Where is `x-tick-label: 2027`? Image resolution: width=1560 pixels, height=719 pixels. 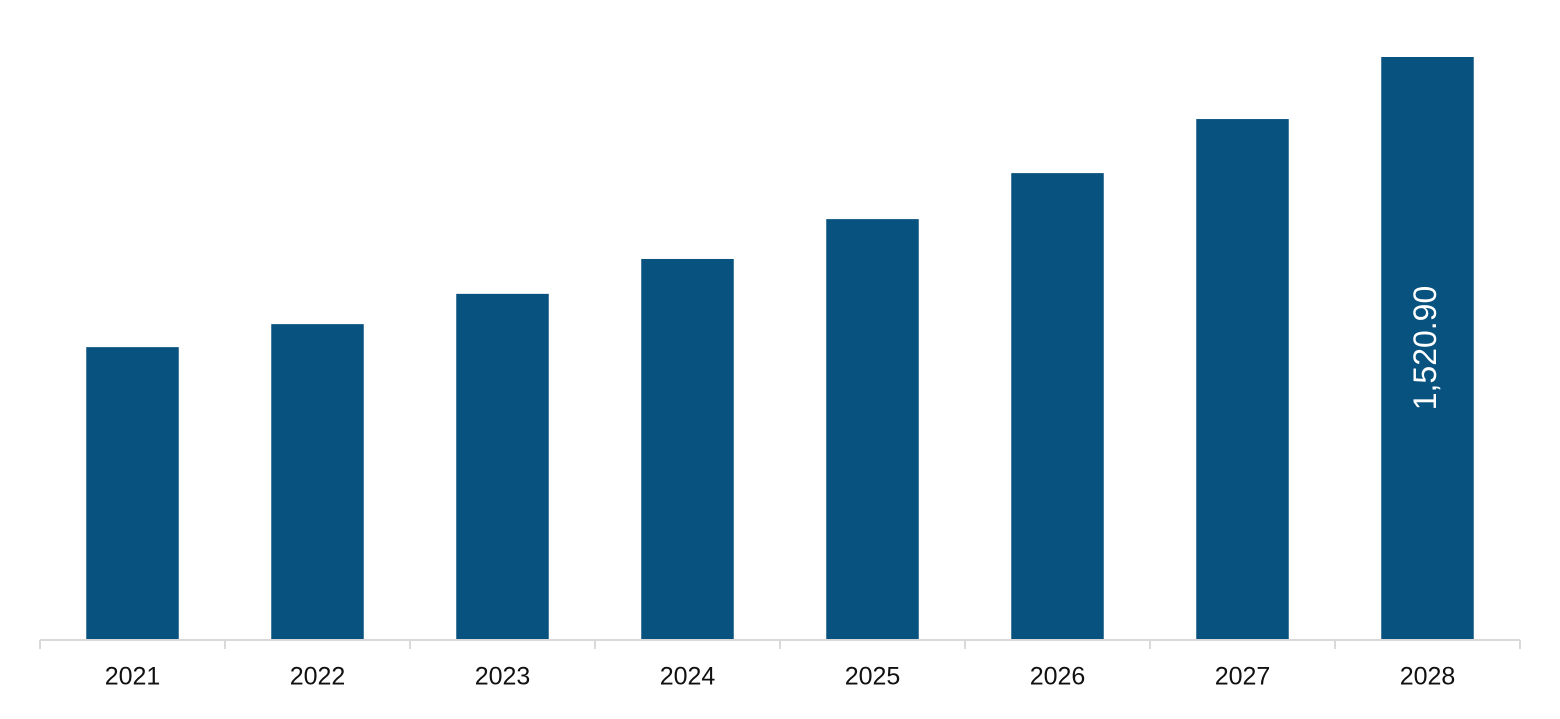 x-tick-label: 2027 is located at coordinates (1243, 677).